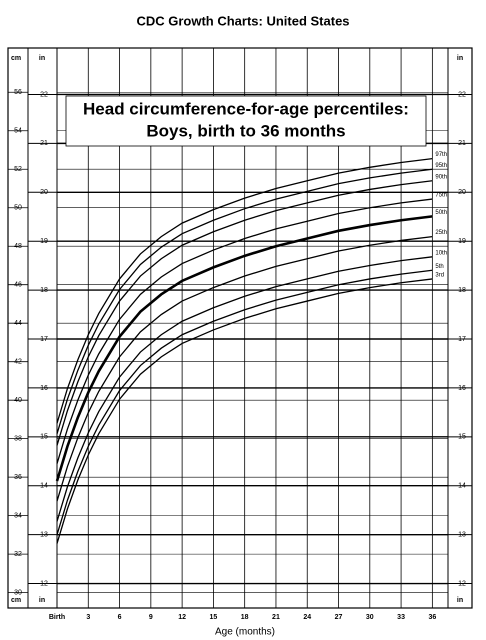 The height and width of the screenshot is (640, 486). Describe the element at coordinates (245, 617) in the screenshot. I see `x-tick-label: 18` at that location.